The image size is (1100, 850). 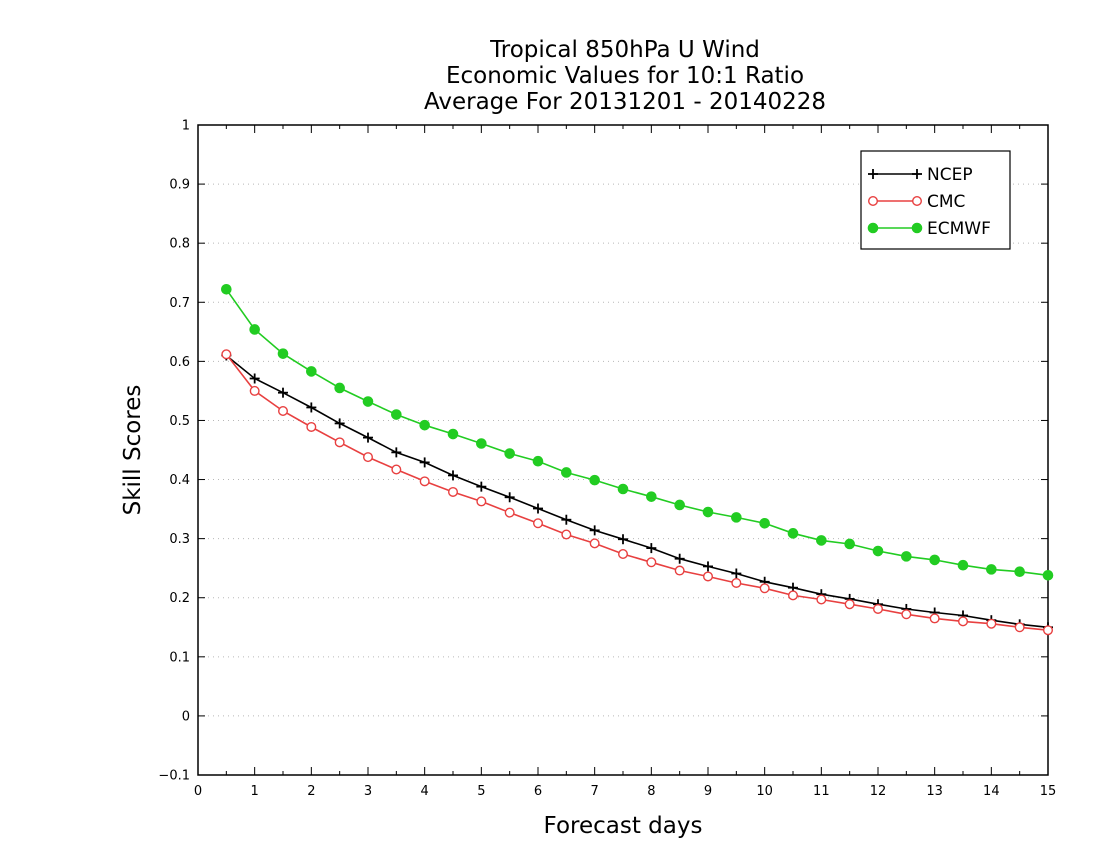 What do you see at coordinates (991, 791) in the screenshot?
I see `x-tick-label: 14` at bounding box center [991, 791].